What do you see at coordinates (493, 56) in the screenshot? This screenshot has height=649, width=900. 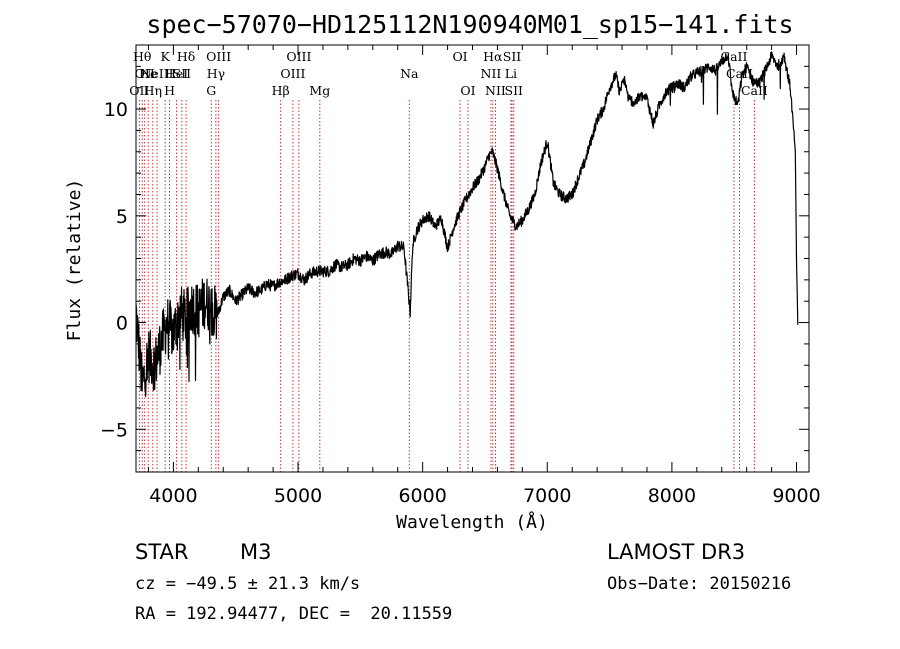 I see `spectral-line-label: Hα` at bounding box center [493, 56].